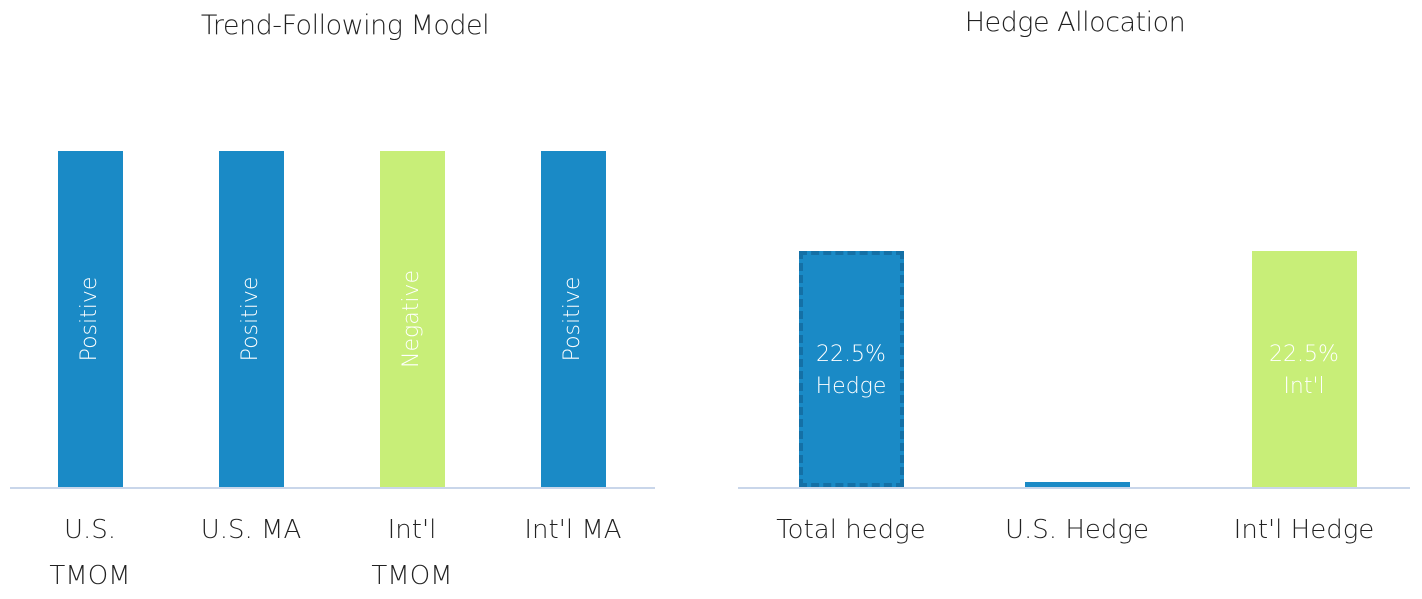 The image size is (1422, 599). What do you see at coordinates (1077, 530) in the screenshot?
I see `x-tick-label: U.S. Hedge` at bounding box center [1077, 530].